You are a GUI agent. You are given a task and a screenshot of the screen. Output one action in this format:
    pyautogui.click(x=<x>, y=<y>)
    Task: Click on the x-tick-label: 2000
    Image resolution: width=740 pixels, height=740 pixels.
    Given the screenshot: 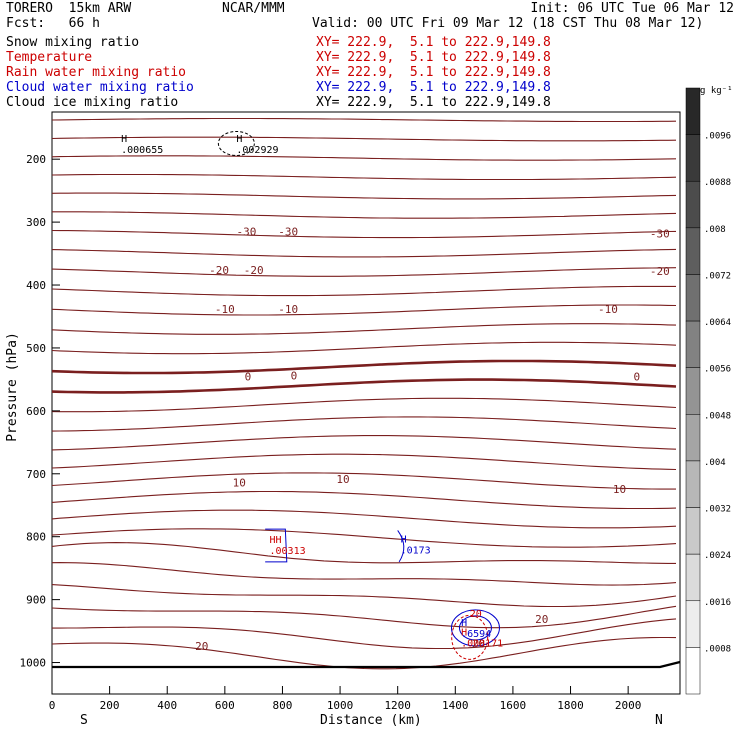 What is the action you would take?
    pyautogui.click(x=628, y=705)
    